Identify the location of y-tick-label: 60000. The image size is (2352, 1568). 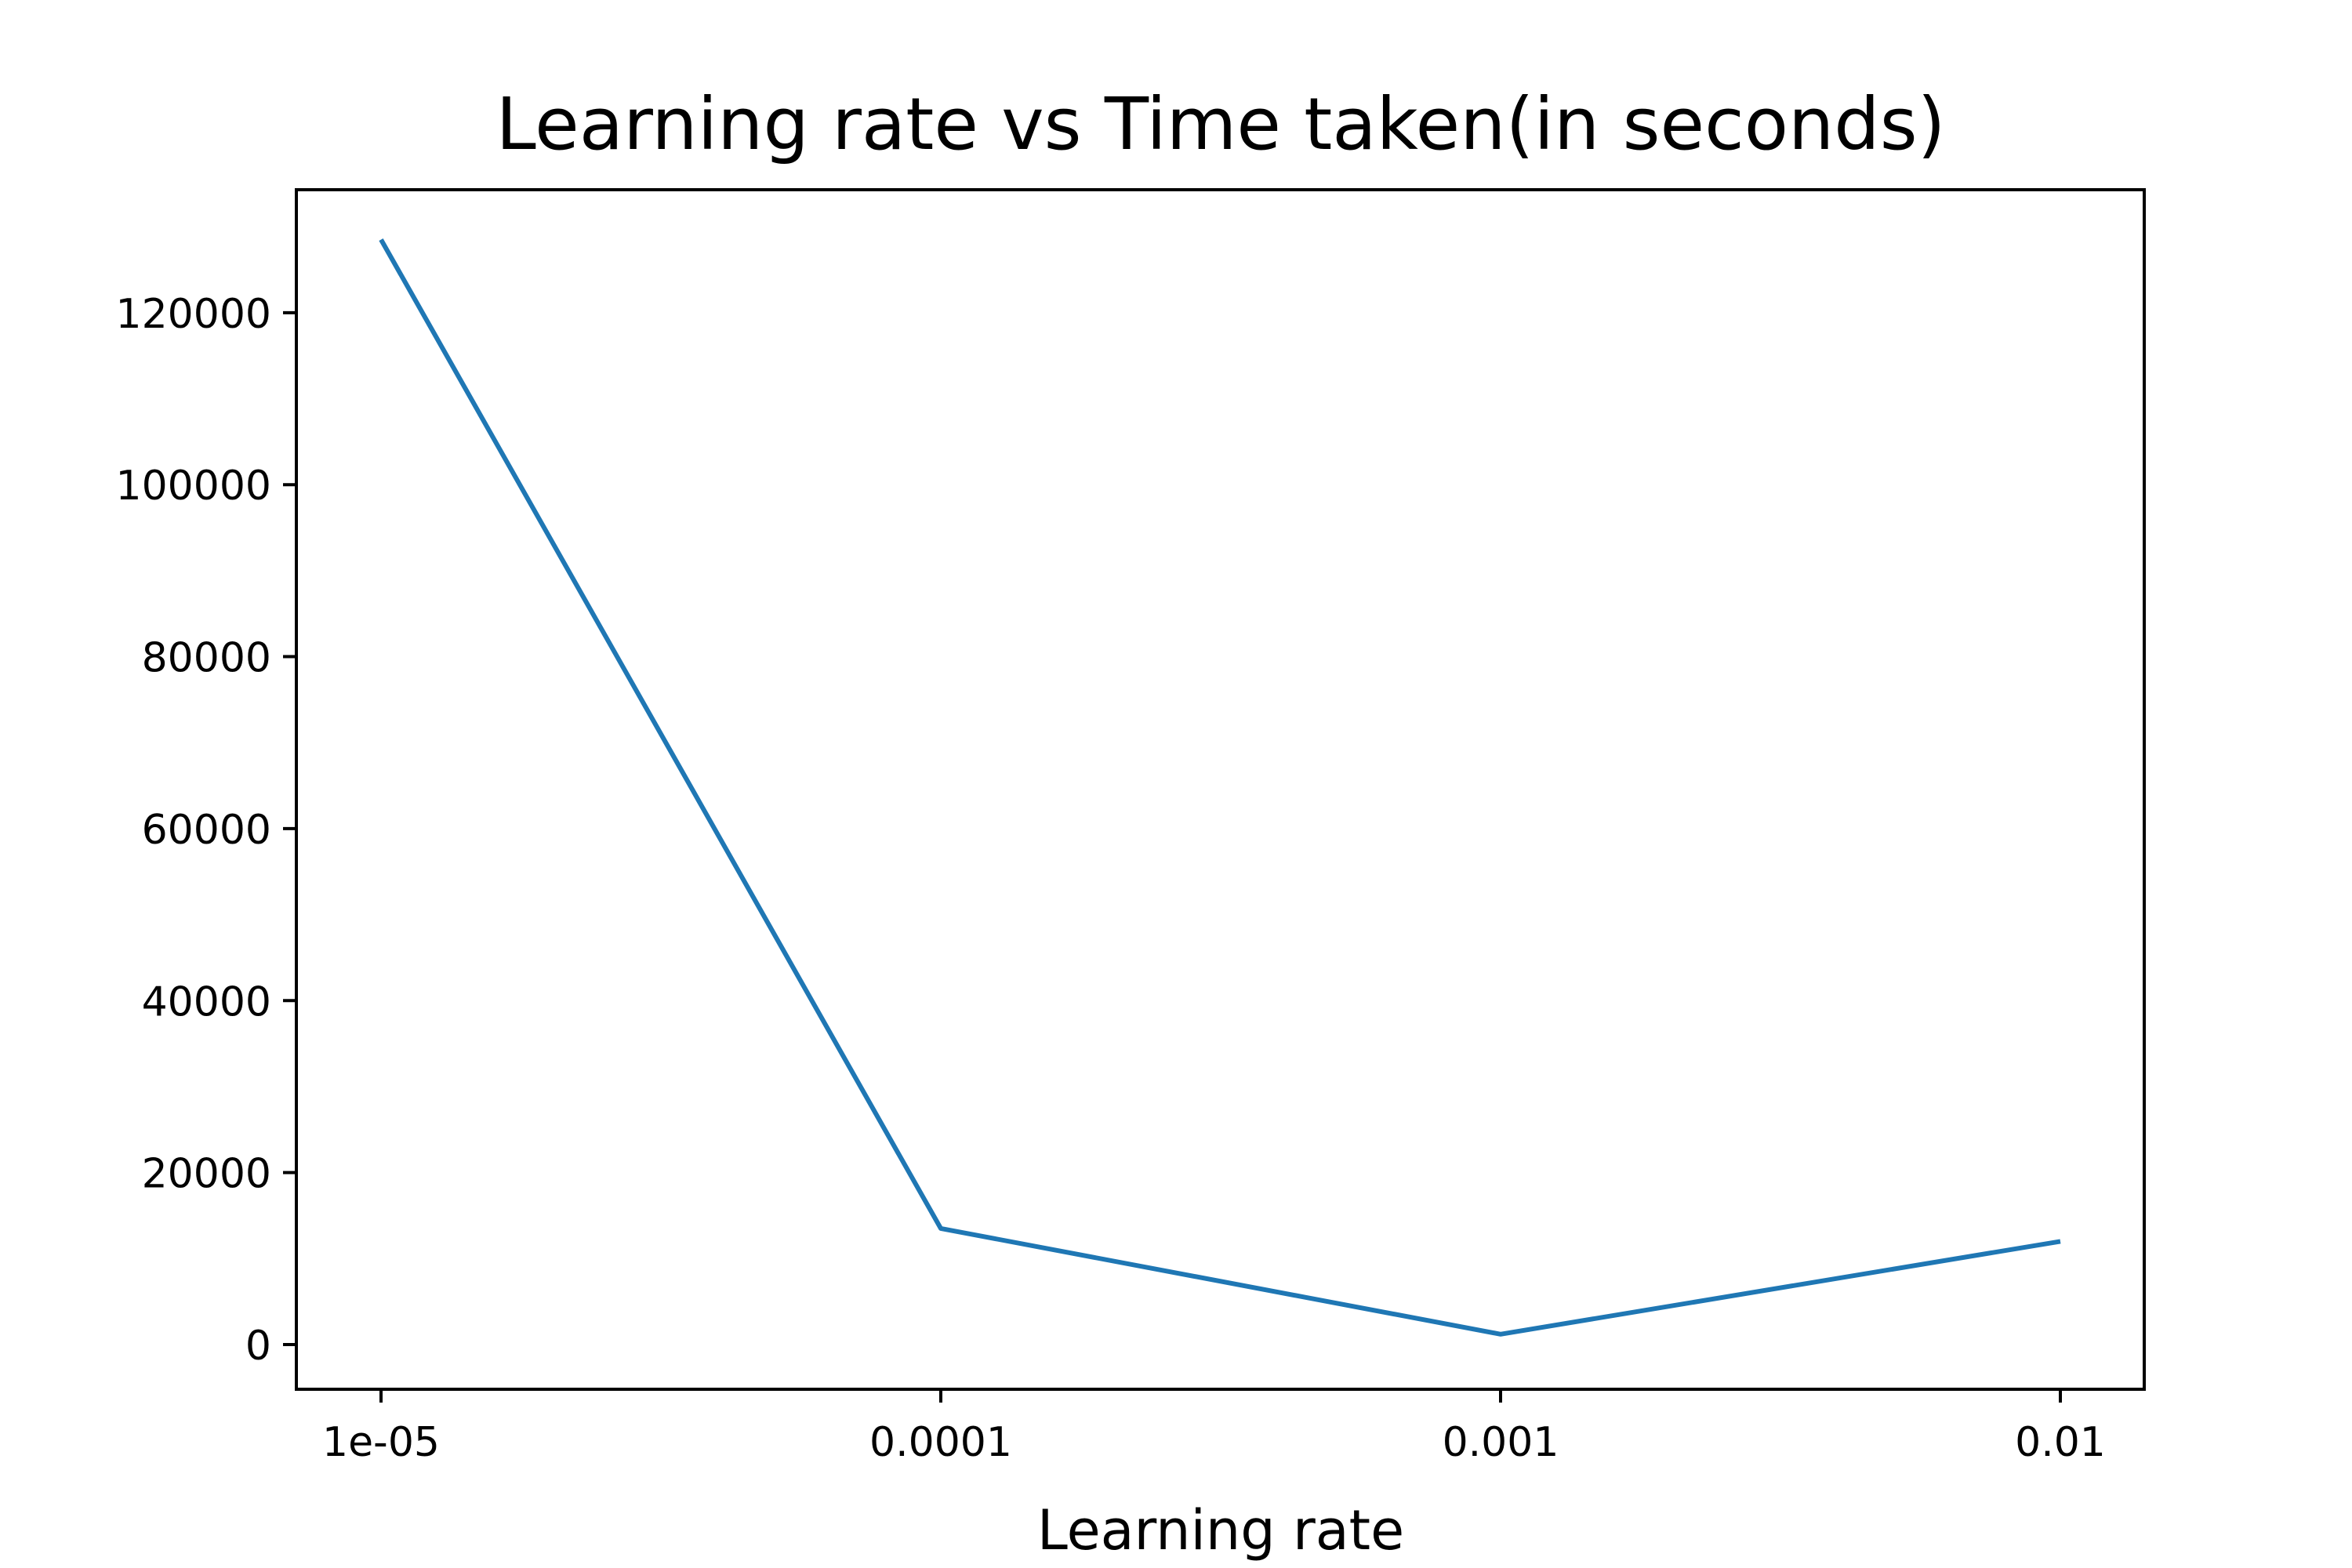
(206, 830).